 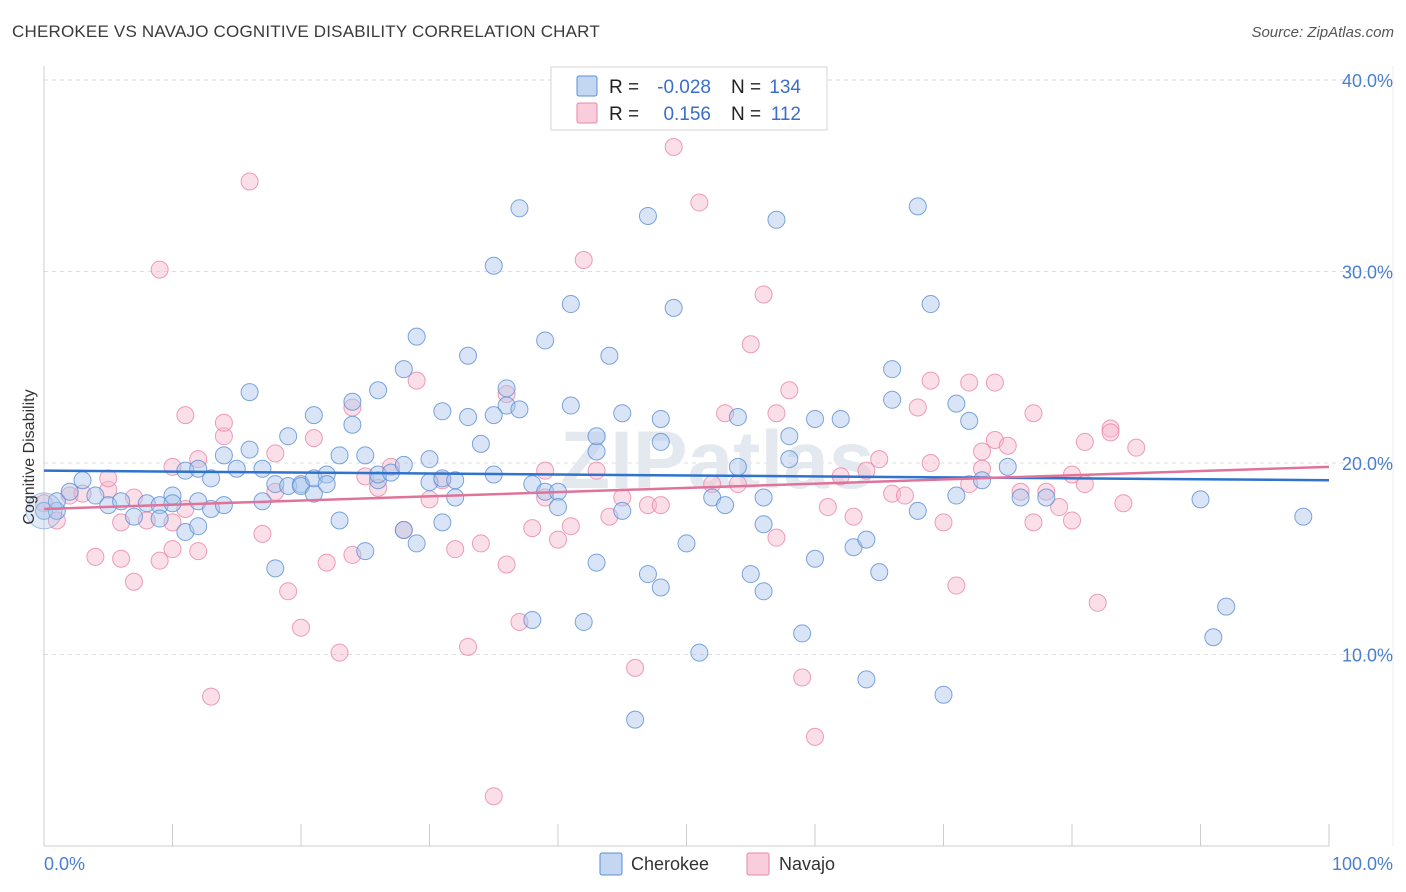 What do you see at coordinates (1367, 273) in the screenshot?
I see `y-tick-label-2: 30.0%` at bounding box center [1367, 273].